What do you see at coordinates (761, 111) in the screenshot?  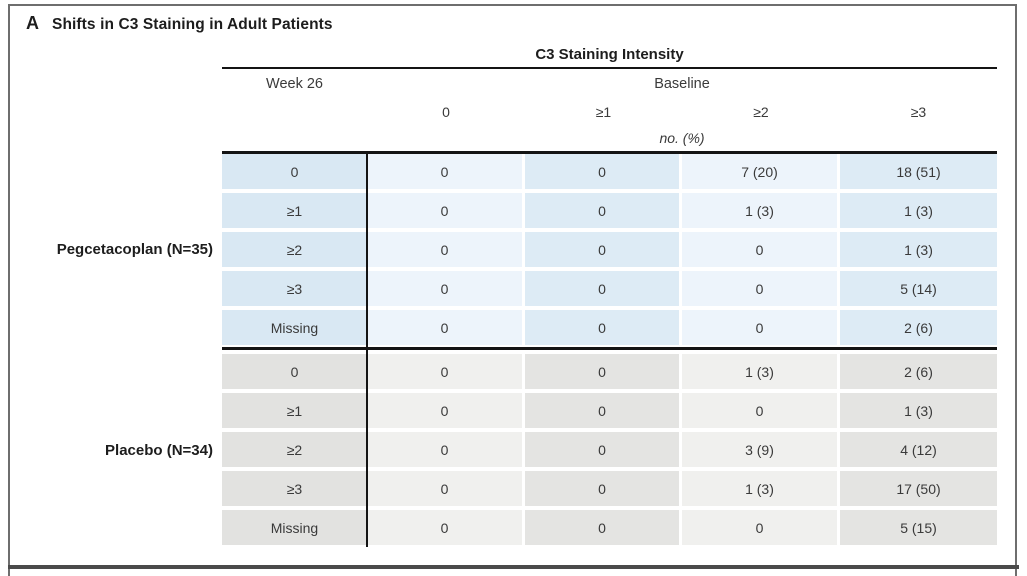 I see `column-header: ≥2` at bounding box center [761, 111].